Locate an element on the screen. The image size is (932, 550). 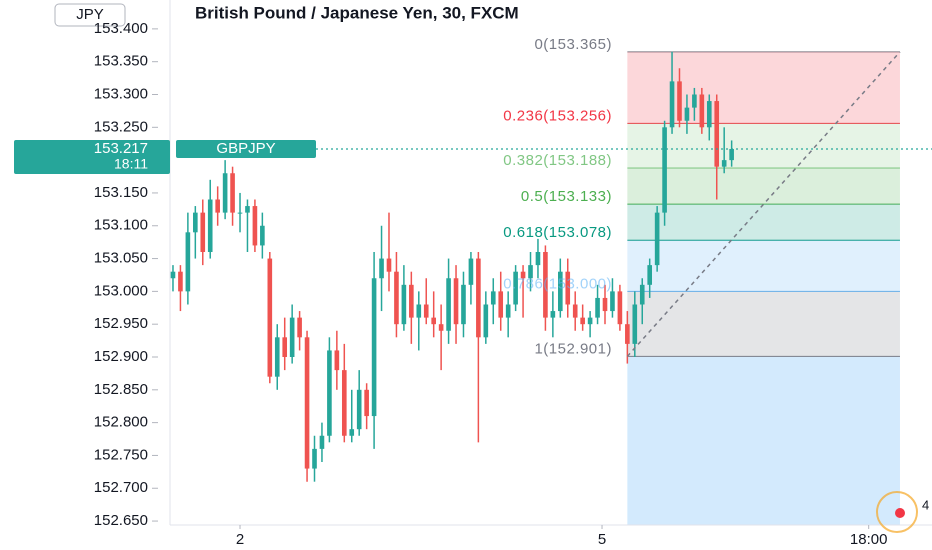
y-tick-label: 153.400 is located at coordinates (121, 28).